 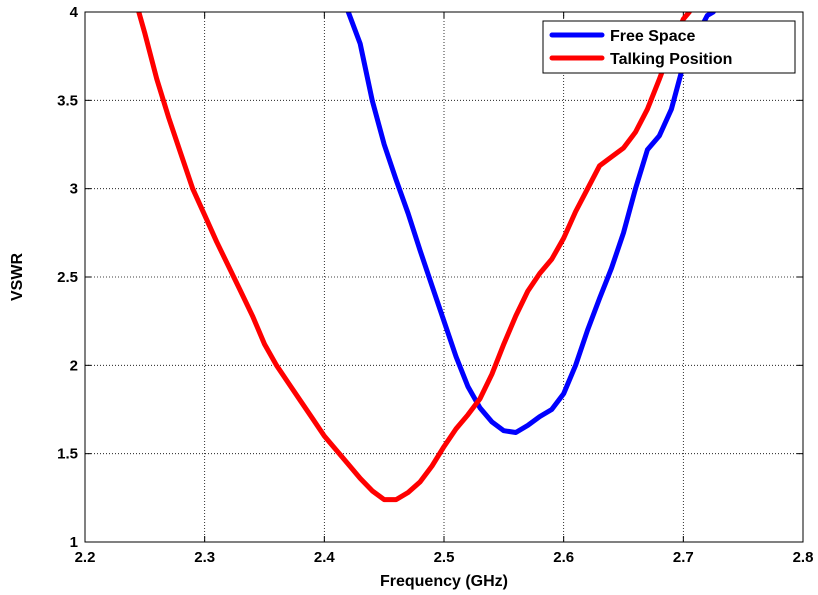 I want to click on y-tick-label: 1, so click(x=74, y=542).